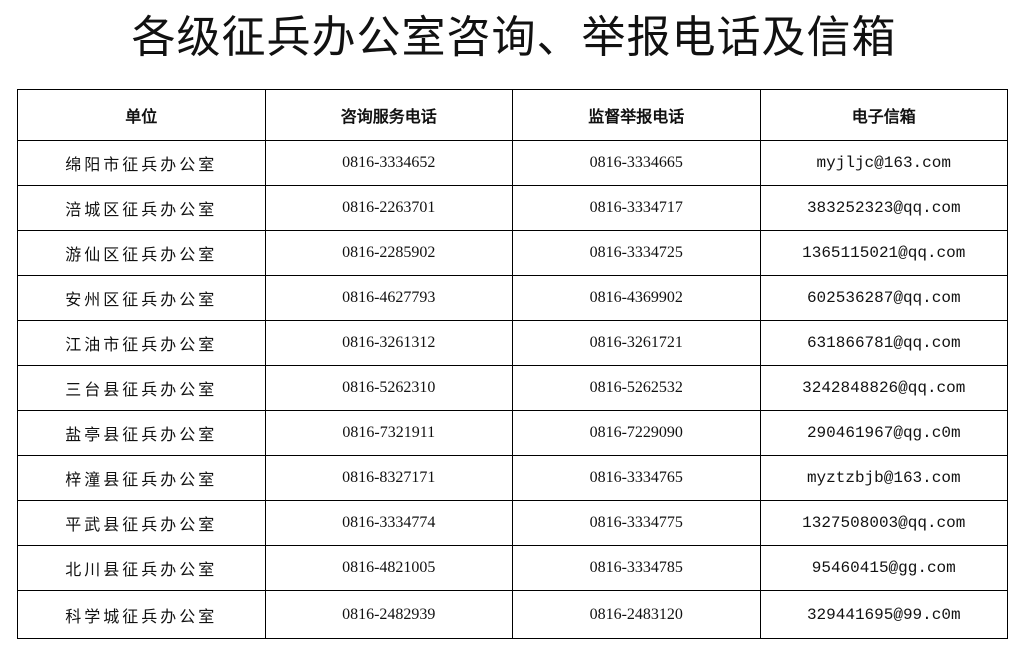 The image size is (1028, 658). What do you see at coordinates (636, 343) in the screenshot?
I see `cell-report-phone: 0816-3261721` at bounding box center [636, 343].